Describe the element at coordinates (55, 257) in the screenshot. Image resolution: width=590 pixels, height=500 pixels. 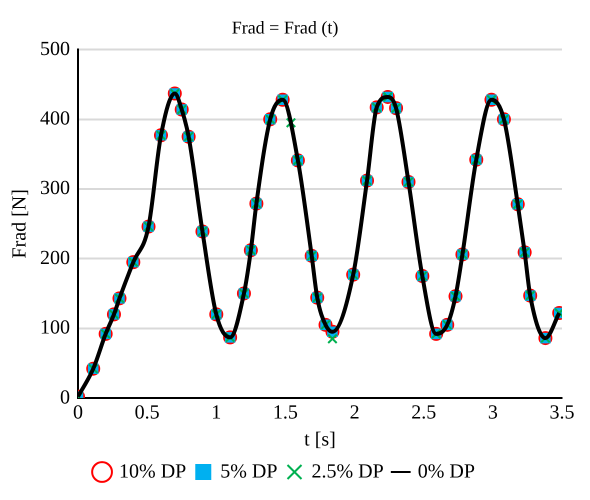
I see `y-tick-label: 200` at that location.